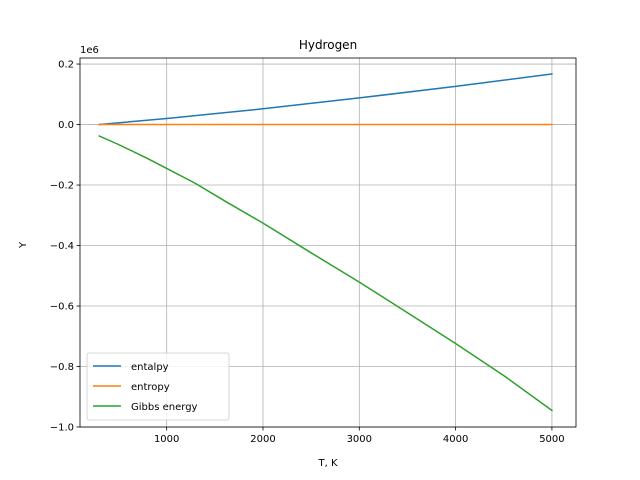 Image resolution: width=640 pixels, height=480 pixels. I want to click on legend-label: entropy, so click(150, 387).